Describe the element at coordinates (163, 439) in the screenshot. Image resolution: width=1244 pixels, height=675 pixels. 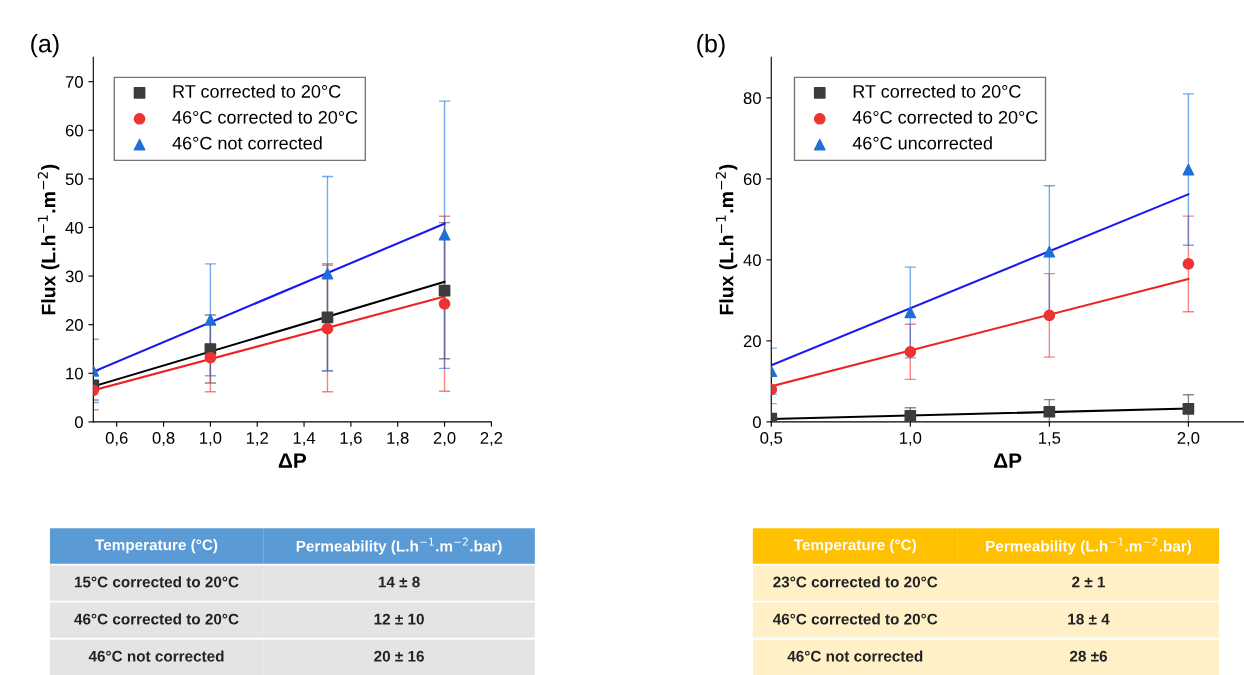
I see `x-tick-label: 0,8` at that location.